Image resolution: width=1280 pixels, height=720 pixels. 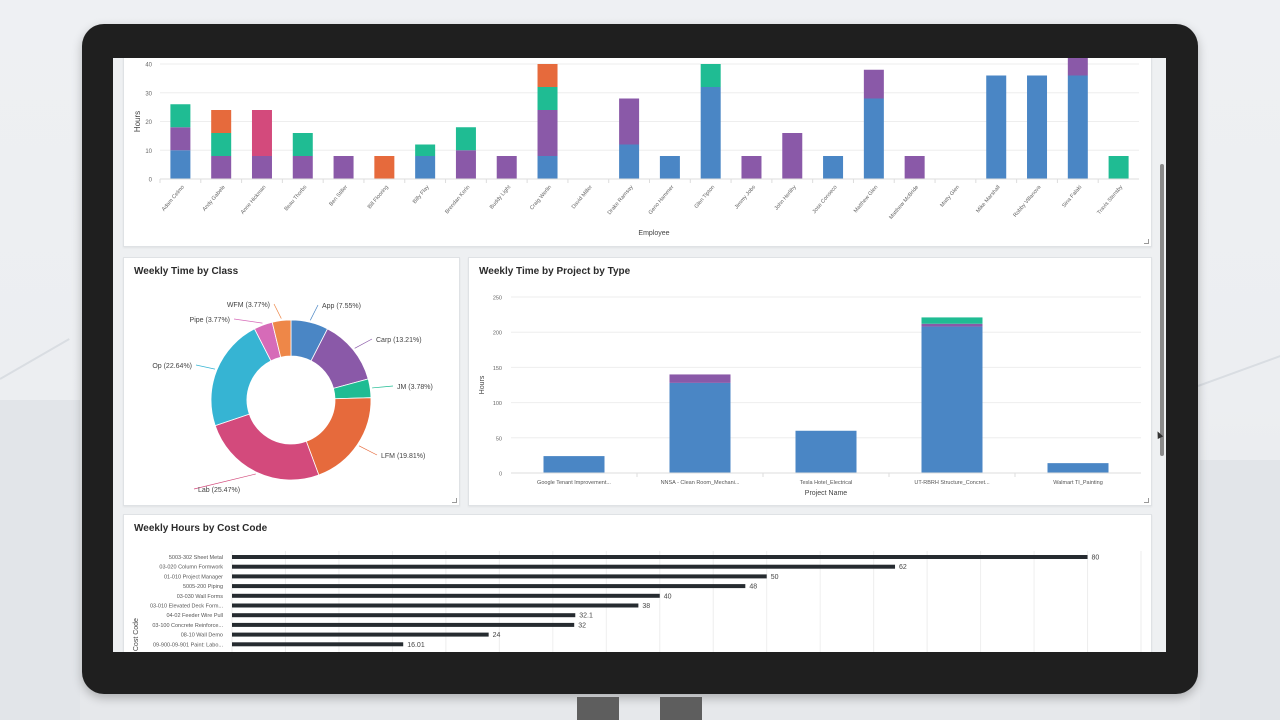 I want to click on x-tick-label: Bill Flooring, so click(x=378, y=197).